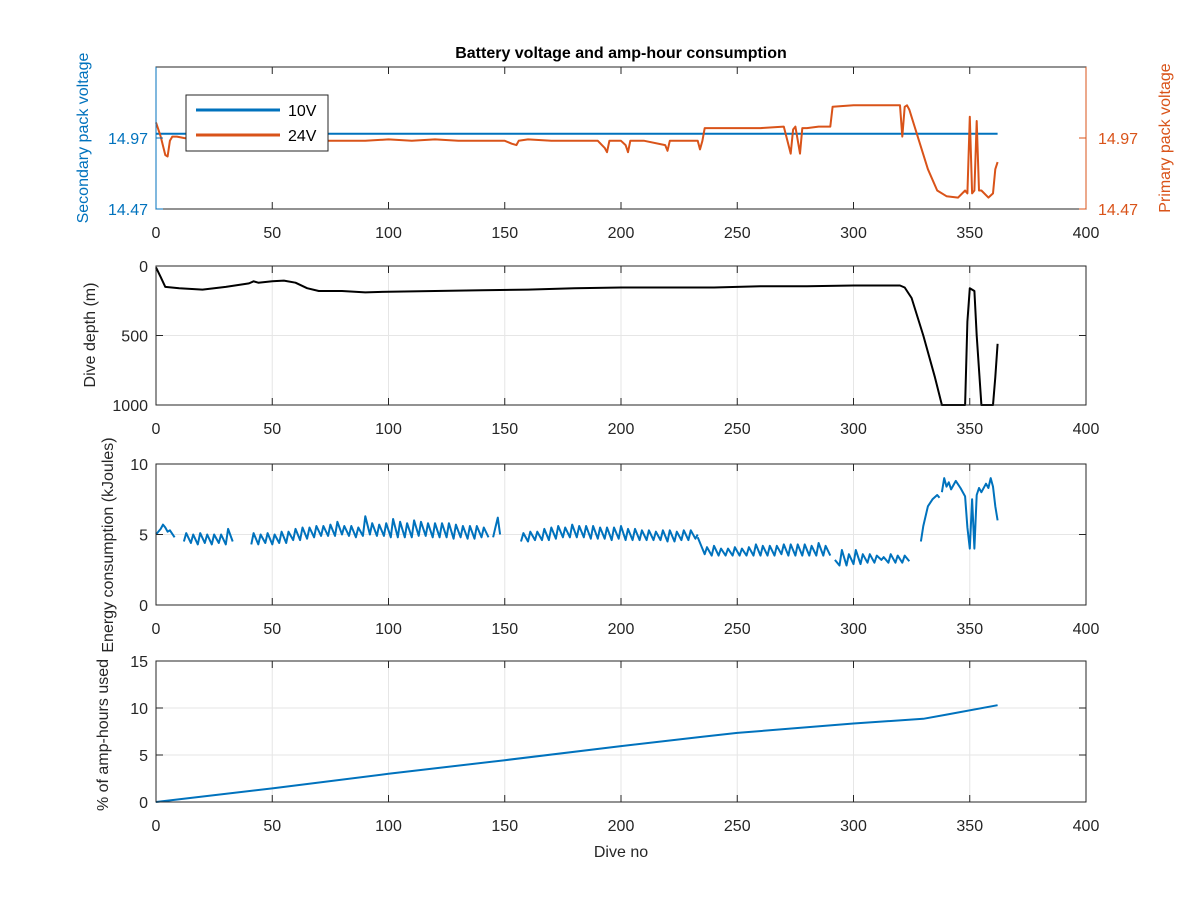 This screenshot has width=1200, height=900. Describe the element at coordinates (83, 138) in the screenshot. I see `secondary-voltage-label: Secondary pack voltage` at that location.